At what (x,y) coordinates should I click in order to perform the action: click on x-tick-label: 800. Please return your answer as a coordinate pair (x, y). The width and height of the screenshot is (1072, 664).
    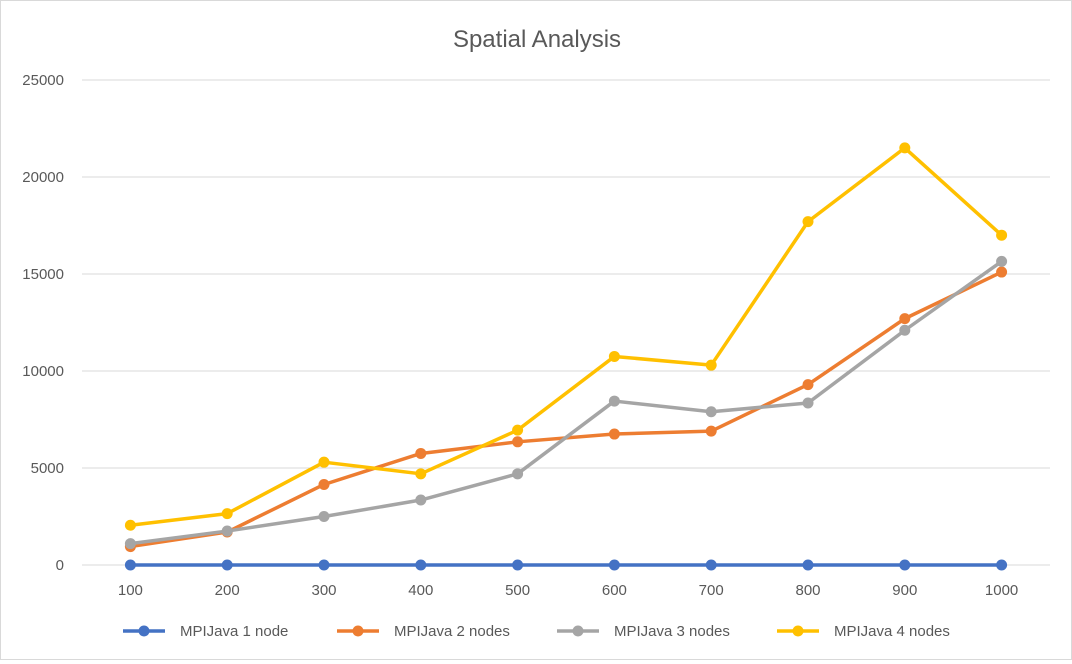
    Looking at the image, I should click on (807, 590).